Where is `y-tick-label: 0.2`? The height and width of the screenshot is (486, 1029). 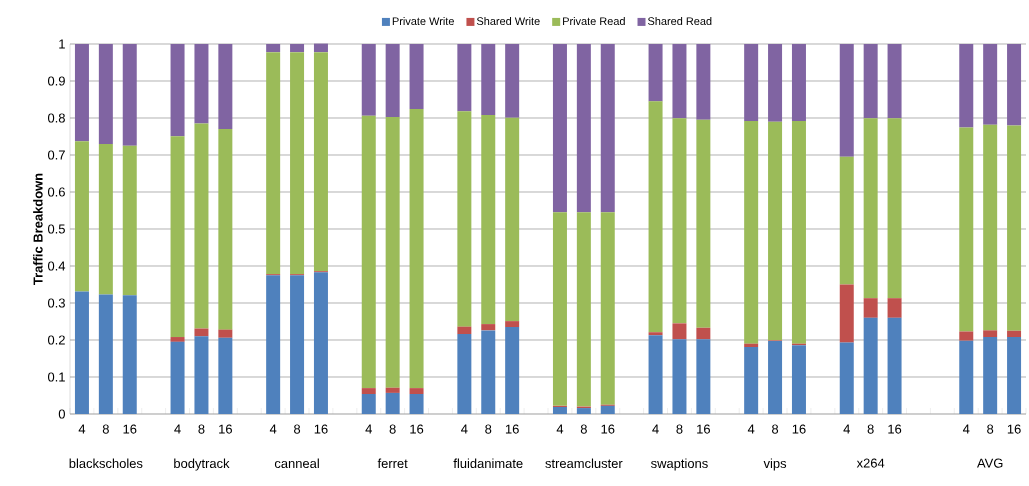 y-tick-label: 0.2 is located at coordinates (56, 340).